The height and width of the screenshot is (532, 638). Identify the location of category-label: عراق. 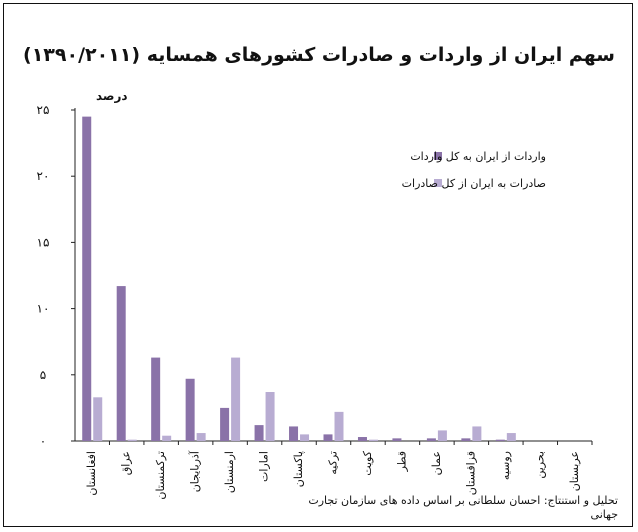
(126, 463).